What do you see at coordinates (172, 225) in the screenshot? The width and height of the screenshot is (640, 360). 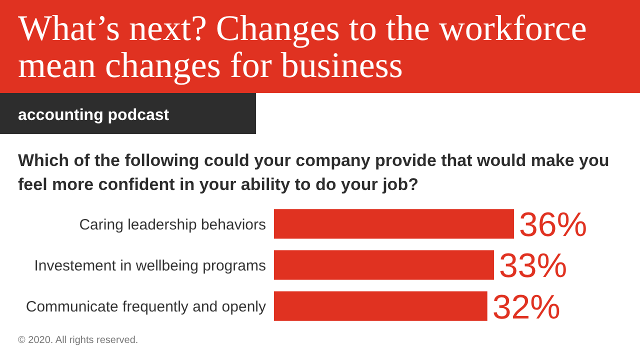 I see `y-tick-label: Caring leadership behaviors` at bounding box center [172, 225].